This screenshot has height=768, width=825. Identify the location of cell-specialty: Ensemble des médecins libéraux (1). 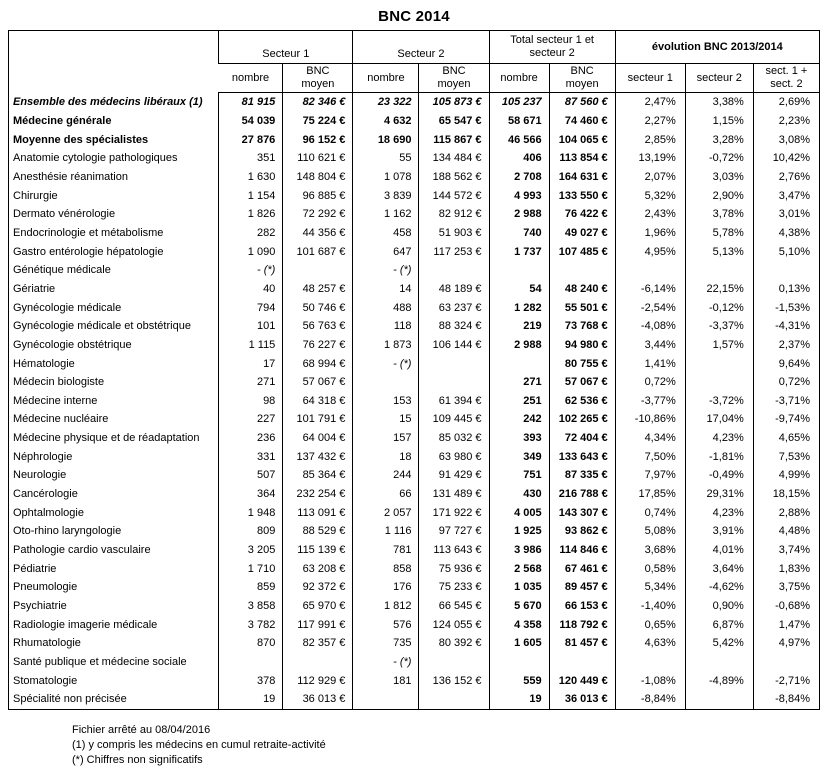
(108, 102).